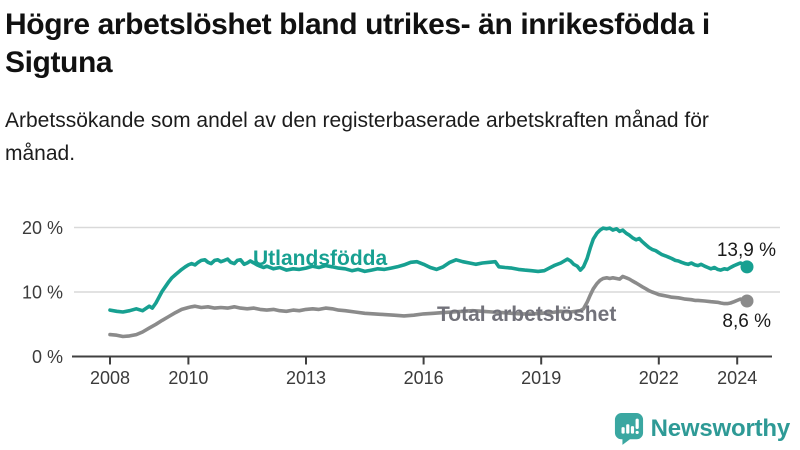 This screenshot has width=800, height=450. What do you see at coordinates (659, 378) in the screenshot?
I see `x-tick-label: 2022` at bounding box center [659, 378].